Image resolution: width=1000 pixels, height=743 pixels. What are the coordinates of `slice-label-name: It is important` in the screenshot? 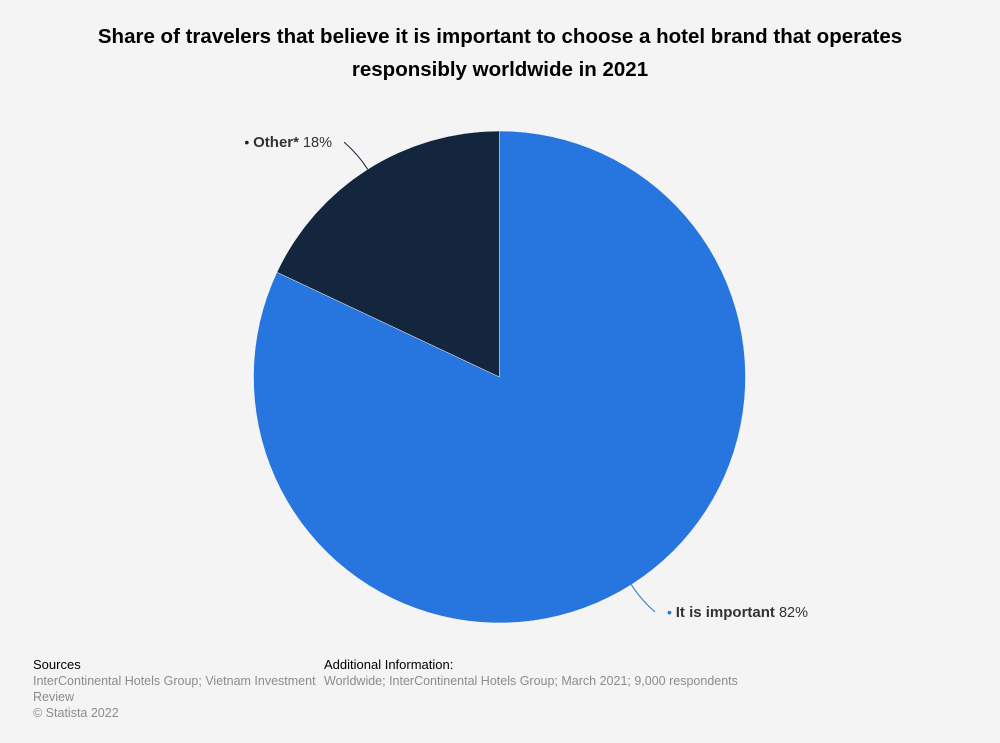 It's located at (725, 612).